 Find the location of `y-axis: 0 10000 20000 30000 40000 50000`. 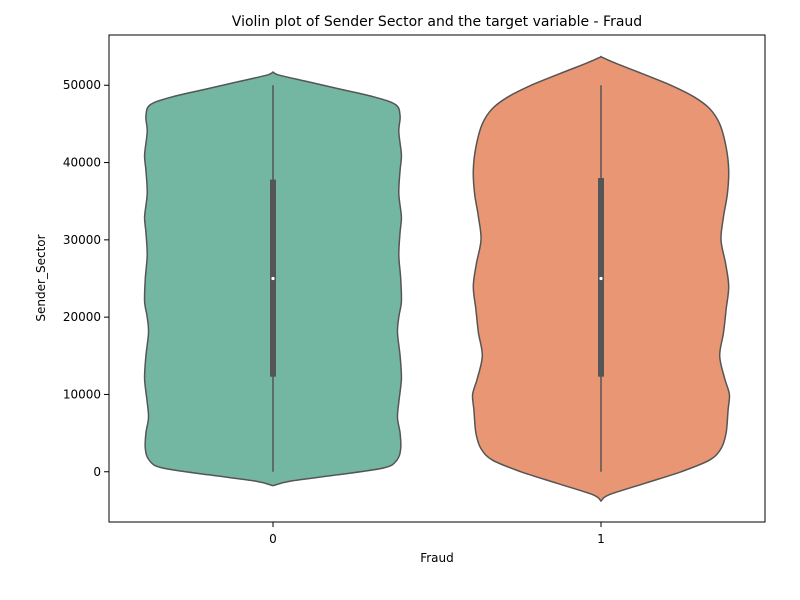

y-axis: 0 10000 20000 30000 40000 50000 is located at coordinates (86, 278).